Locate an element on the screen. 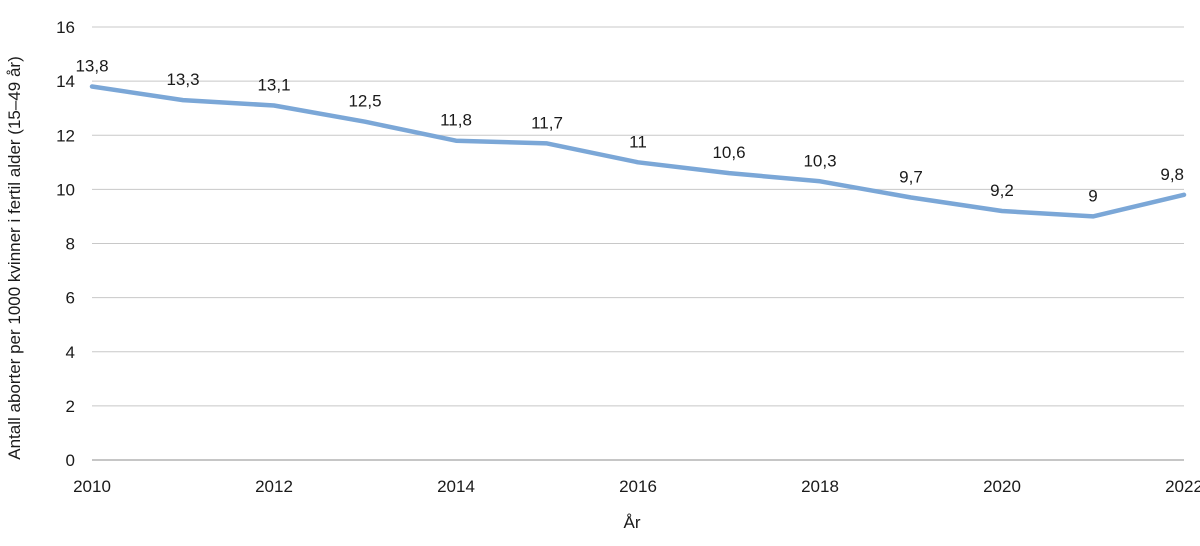 The width and height of the screenshot is (1200, 546). x-tick-label: 2018 is located at coordinates (820, 486).